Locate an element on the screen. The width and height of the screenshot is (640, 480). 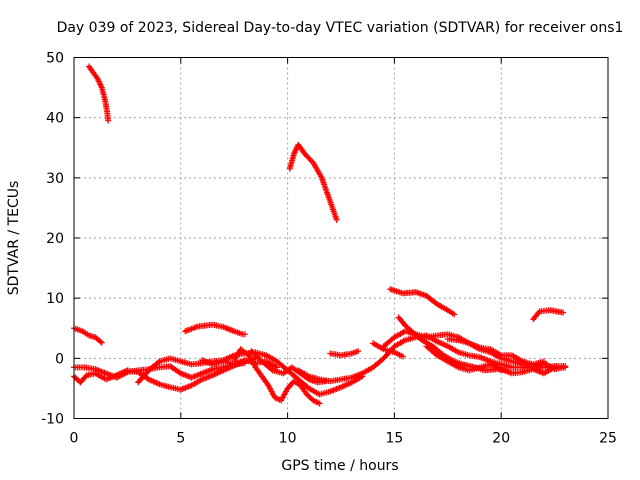
series-arc-l is located at coordinates (432, 358).